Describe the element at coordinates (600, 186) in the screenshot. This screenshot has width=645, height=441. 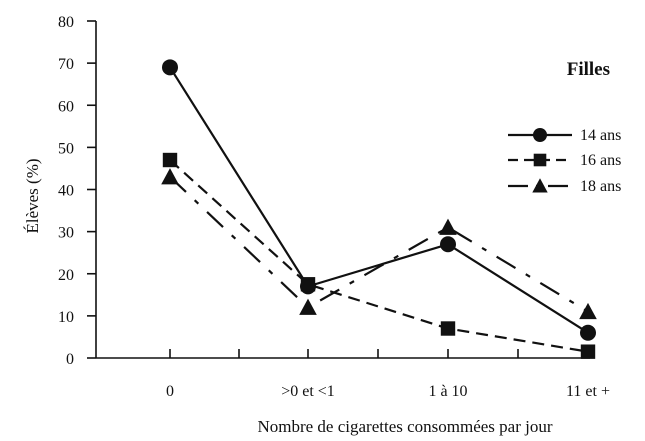
I see `legend-label: 18 ans` at that location.